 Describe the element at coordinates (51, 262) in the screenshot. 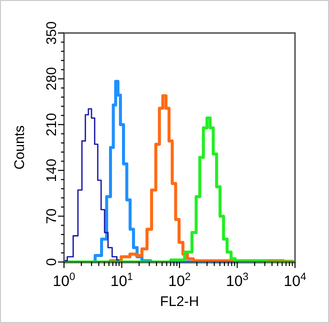

I see `y-tick-label: 0` at that location.